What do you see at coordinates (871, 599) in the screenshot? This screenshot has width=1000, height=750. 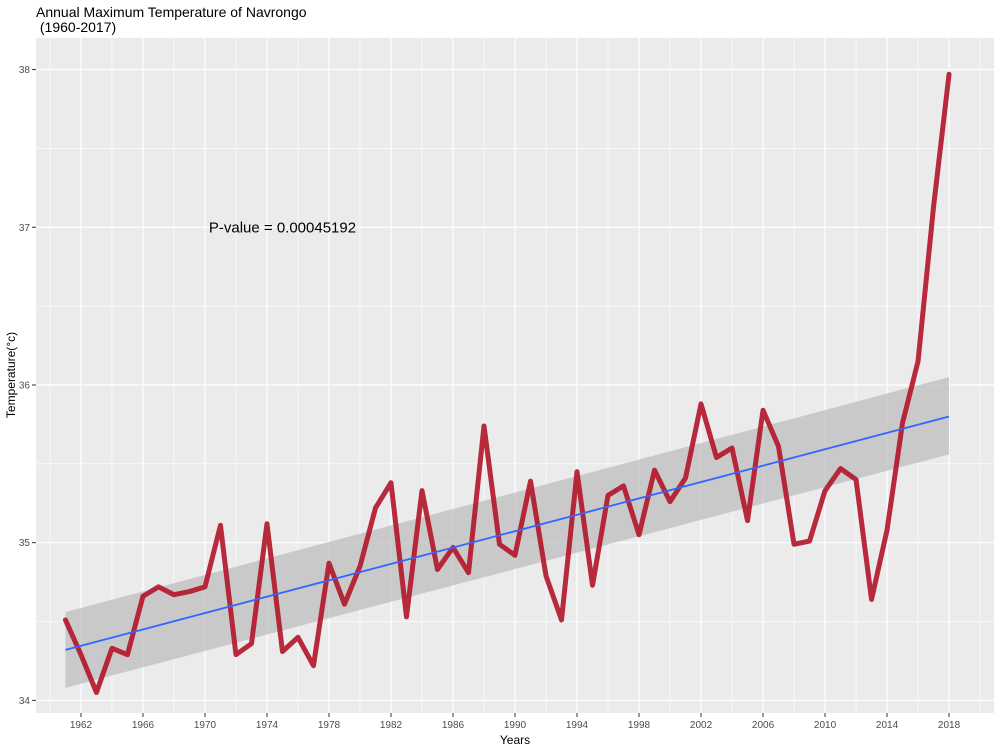 I see `data-point-2013` at bounding box center [871, 599].